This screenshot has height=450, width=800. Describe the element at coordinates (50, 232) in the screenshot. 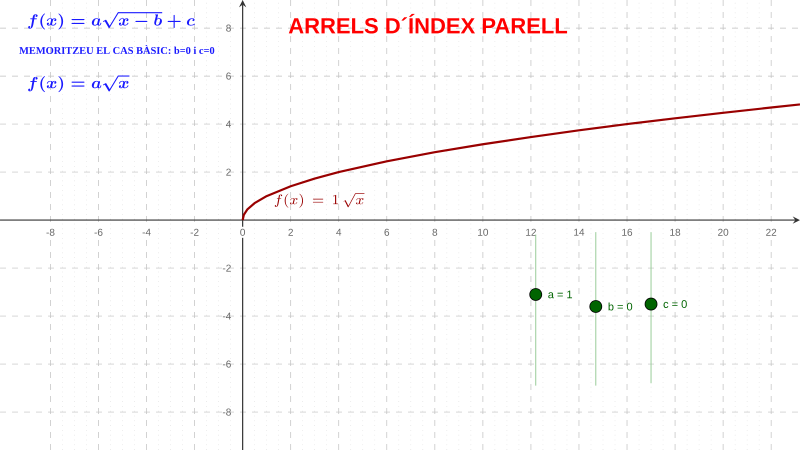

I see `x-tick-label: -8` at that location.